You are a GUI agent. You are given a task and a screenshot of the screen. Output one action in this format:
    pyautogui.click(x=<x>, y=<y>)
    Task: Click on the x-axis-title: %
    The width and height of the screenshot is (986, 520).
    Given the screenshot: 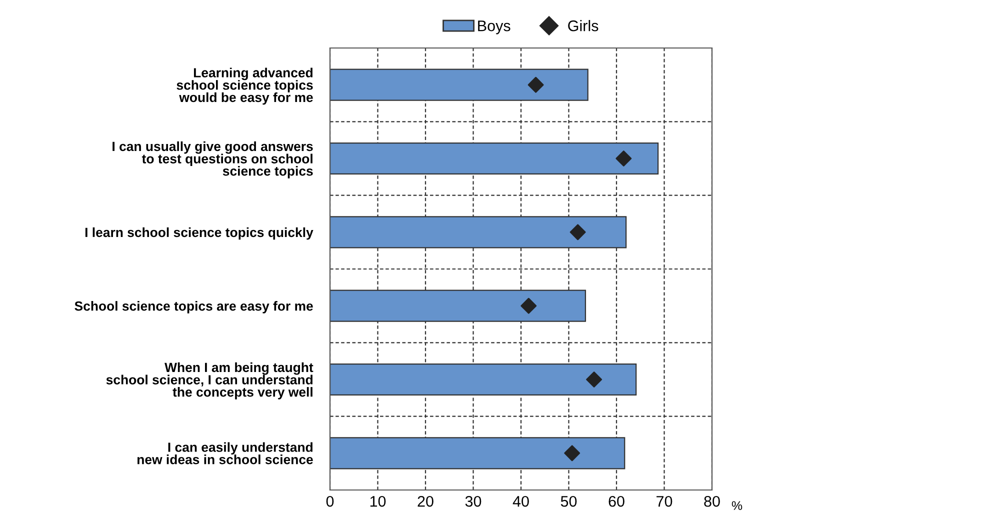 What is the action you would take?
    pyautogui.click(x=737, y=505)
    